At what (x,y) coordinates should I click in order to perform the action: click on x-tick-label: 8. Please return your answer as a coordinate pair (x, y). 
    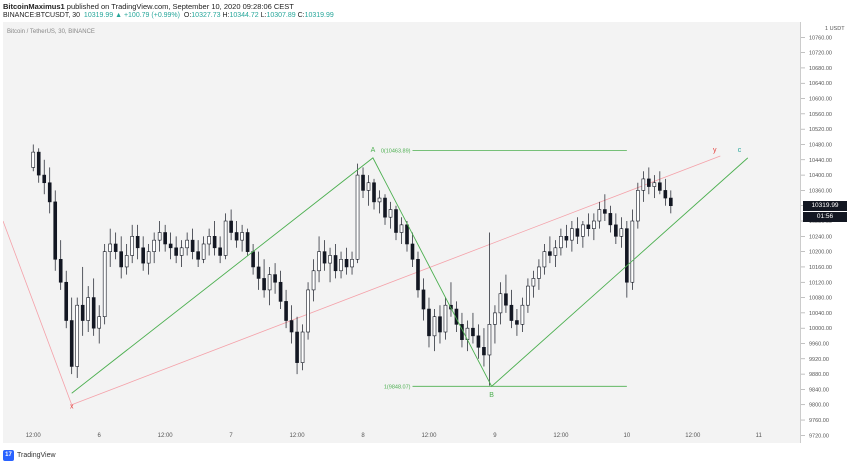
    Looking at the image, I should click on (363, 436).